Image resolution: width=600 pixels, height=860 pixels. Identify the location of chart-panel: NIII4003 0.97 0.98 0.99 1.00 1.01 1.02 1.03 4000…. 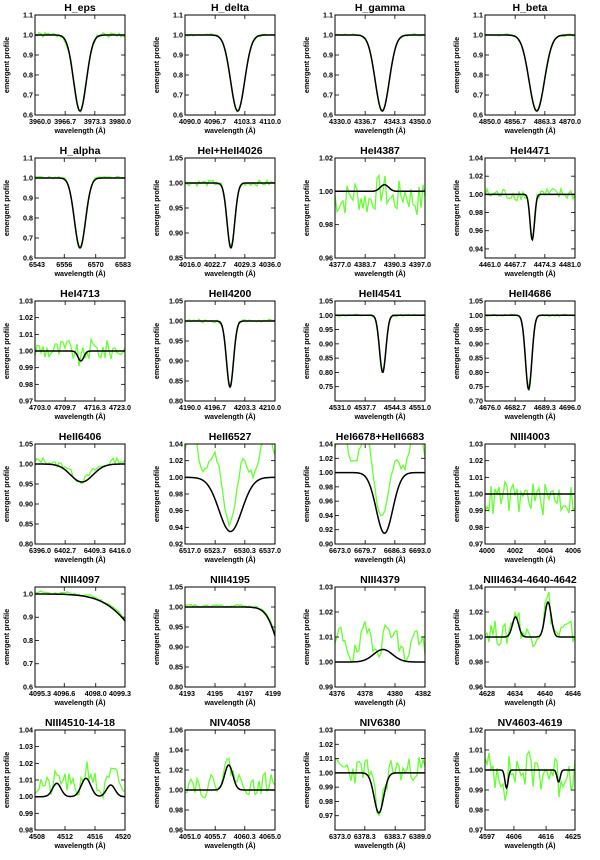
(525, 500).